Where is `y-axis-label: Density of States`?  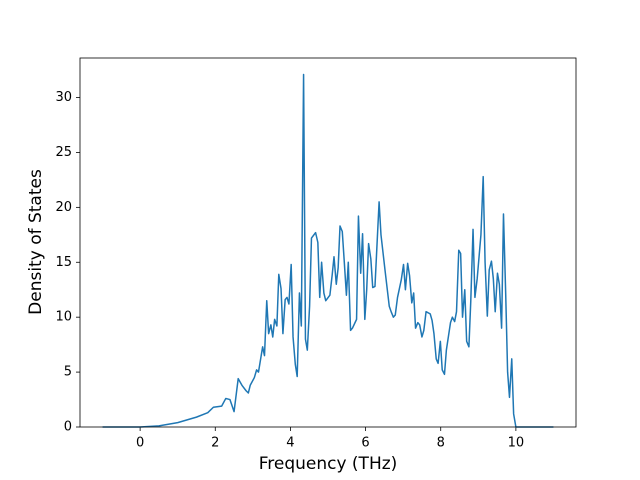 y-axis-label: Density of States is located at coordinates (36, 242).